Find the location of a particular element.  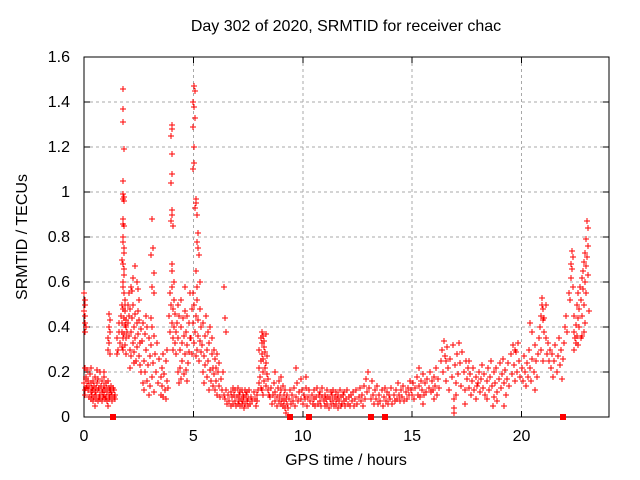

y-tick-label: 0 is located at coordinates (65, 417).